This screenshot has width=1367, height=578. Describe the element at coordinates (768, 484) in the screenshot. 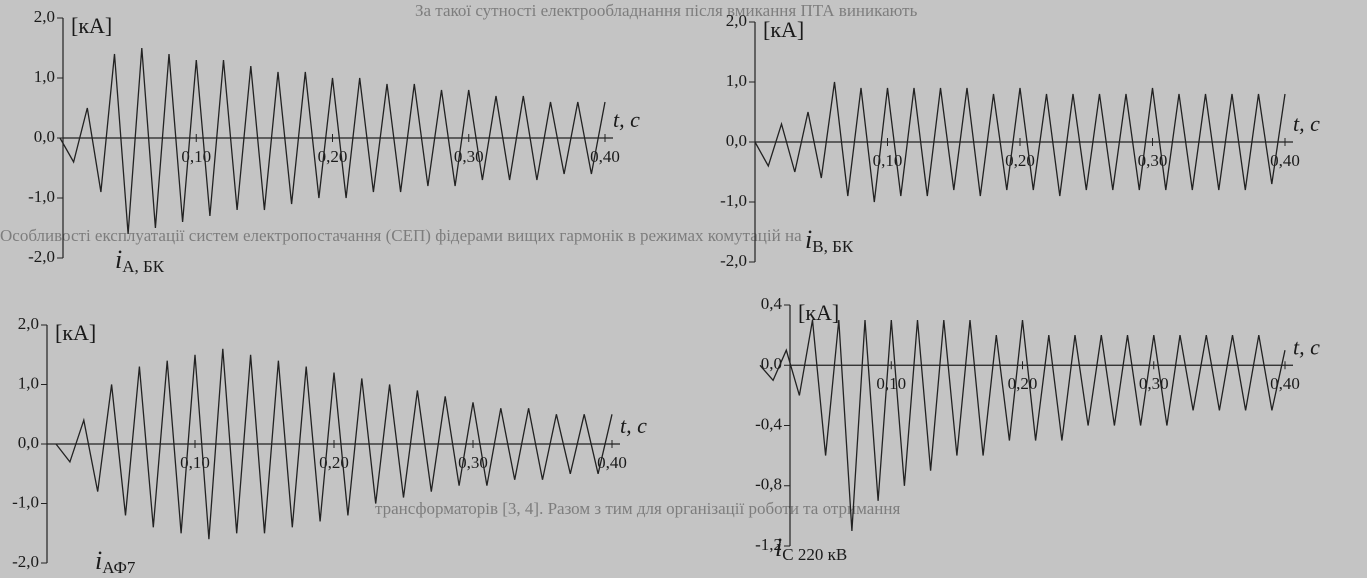

I see `y-tick-label: -0,8` at that location.